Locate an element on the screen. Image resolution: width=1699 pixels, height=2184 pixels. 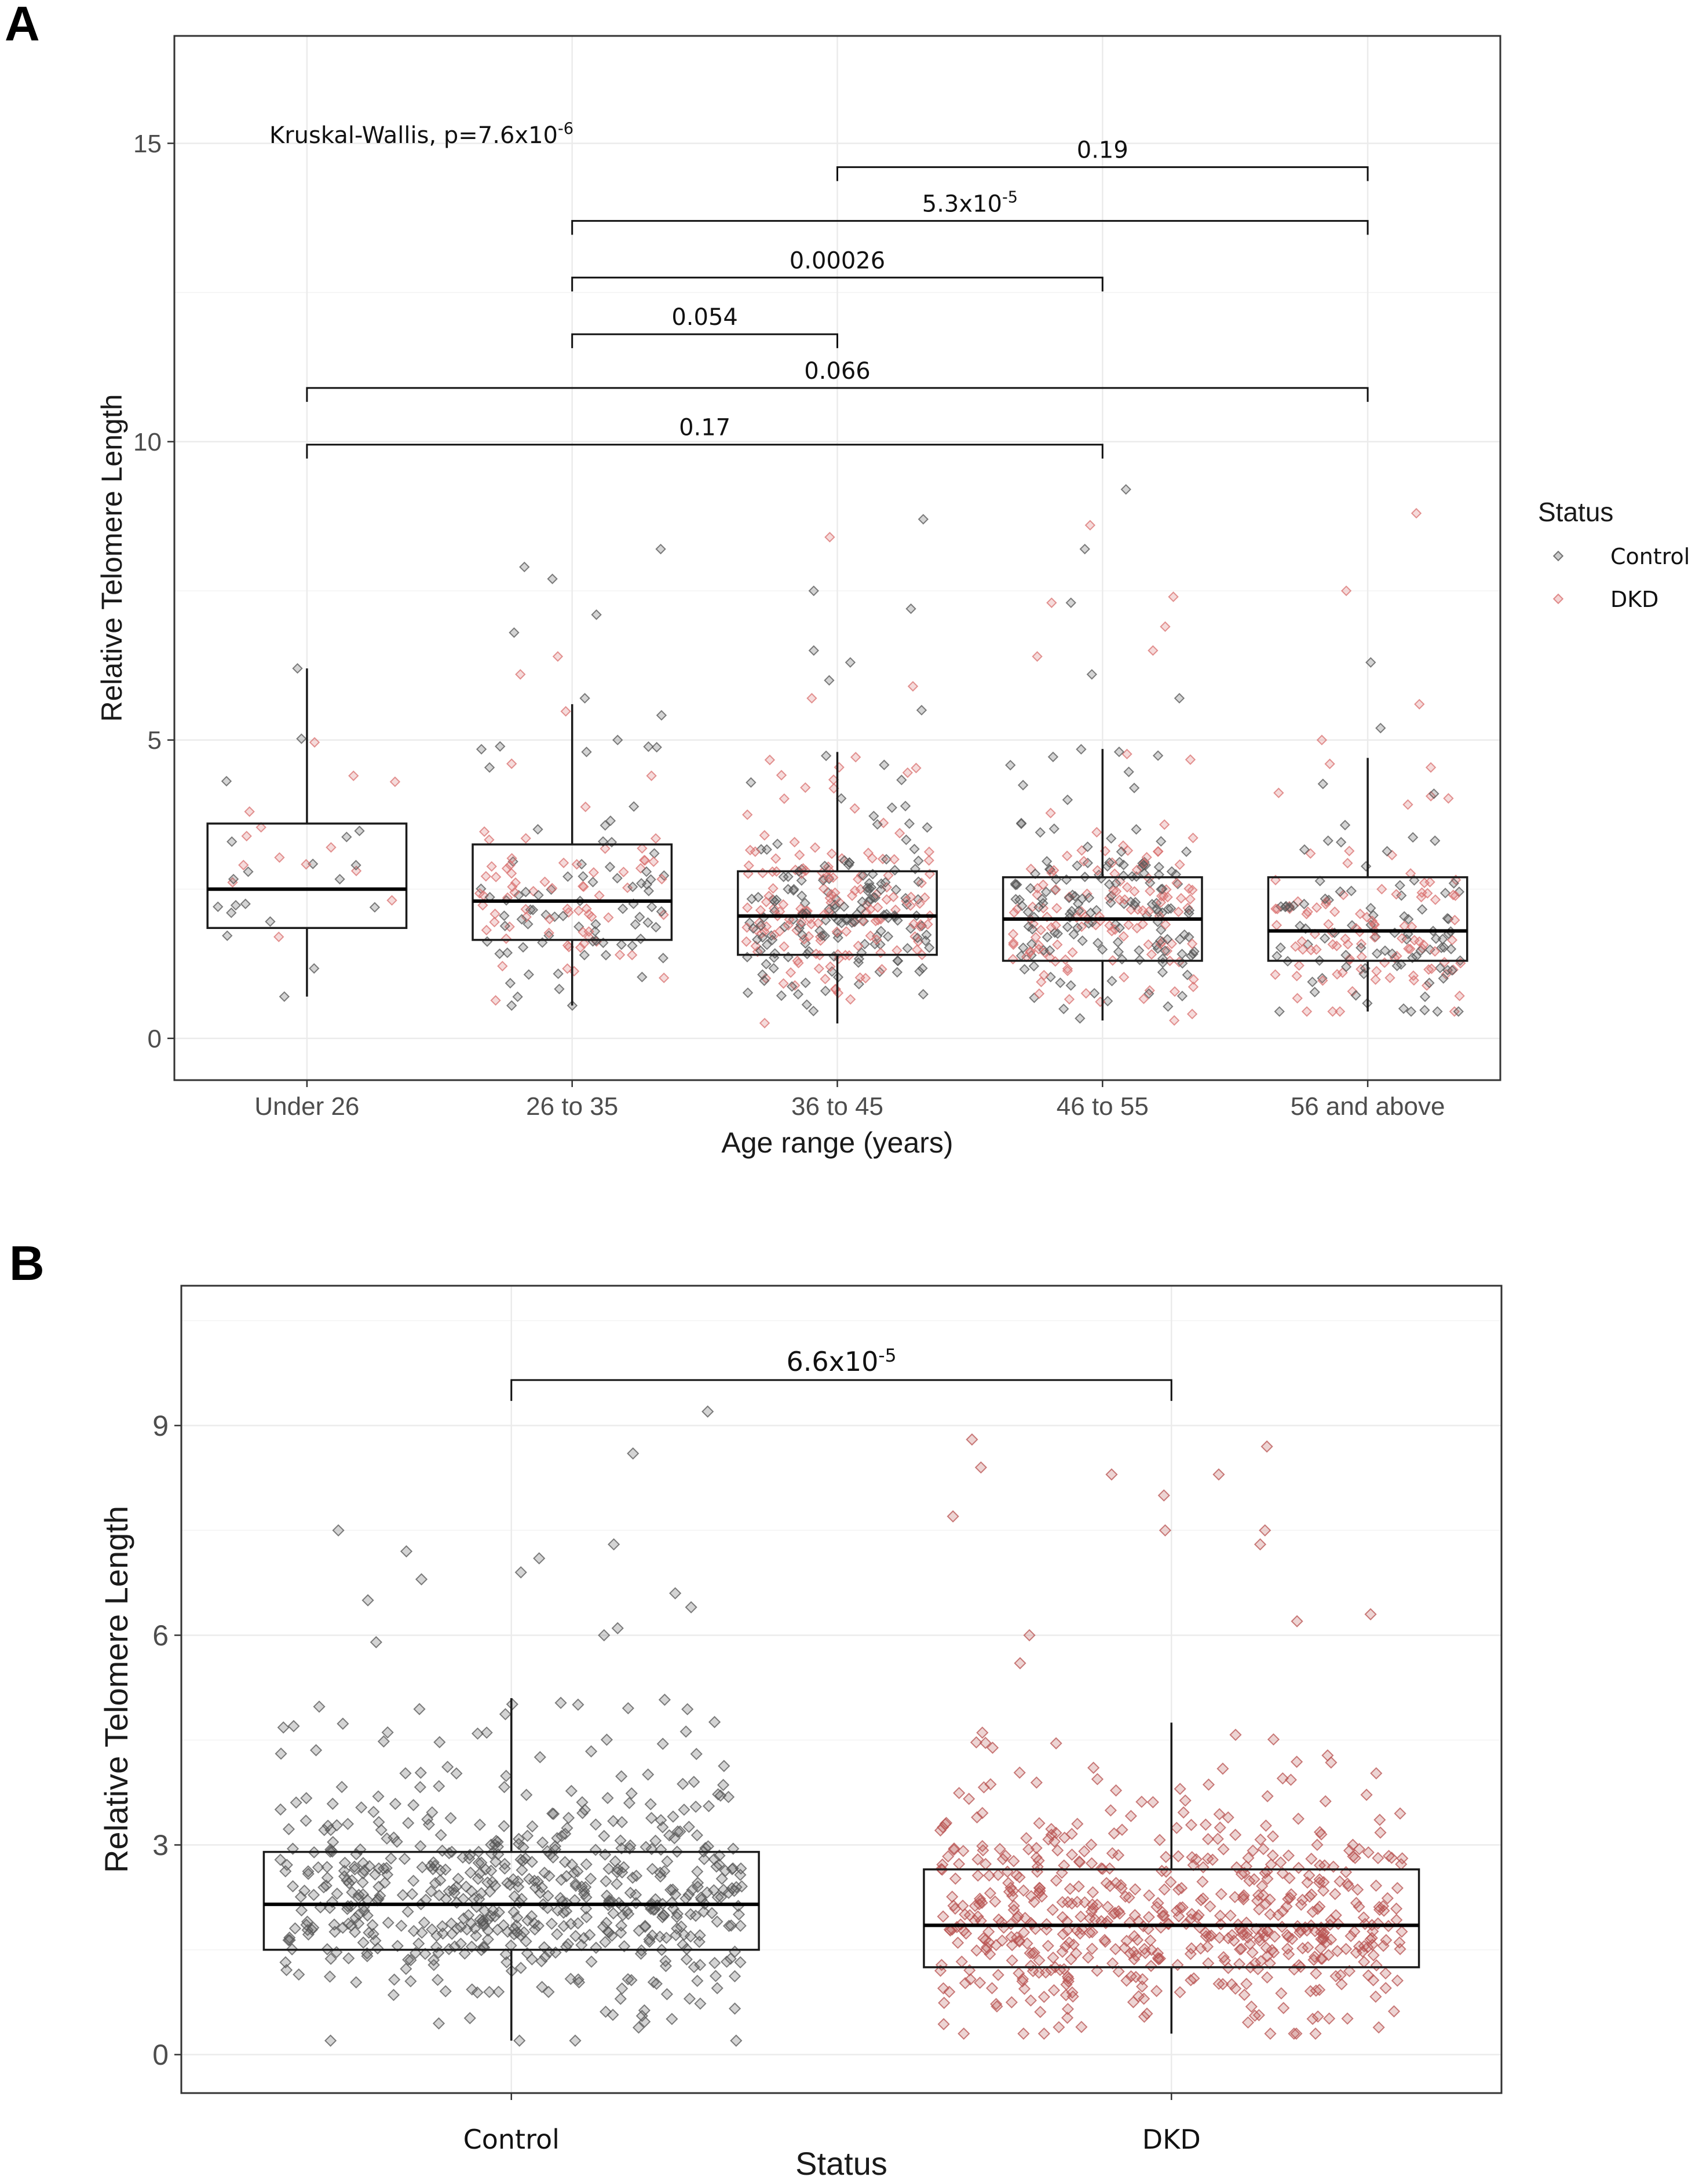
b-ytick-label: 9 is located at coordinates (160, 1426).